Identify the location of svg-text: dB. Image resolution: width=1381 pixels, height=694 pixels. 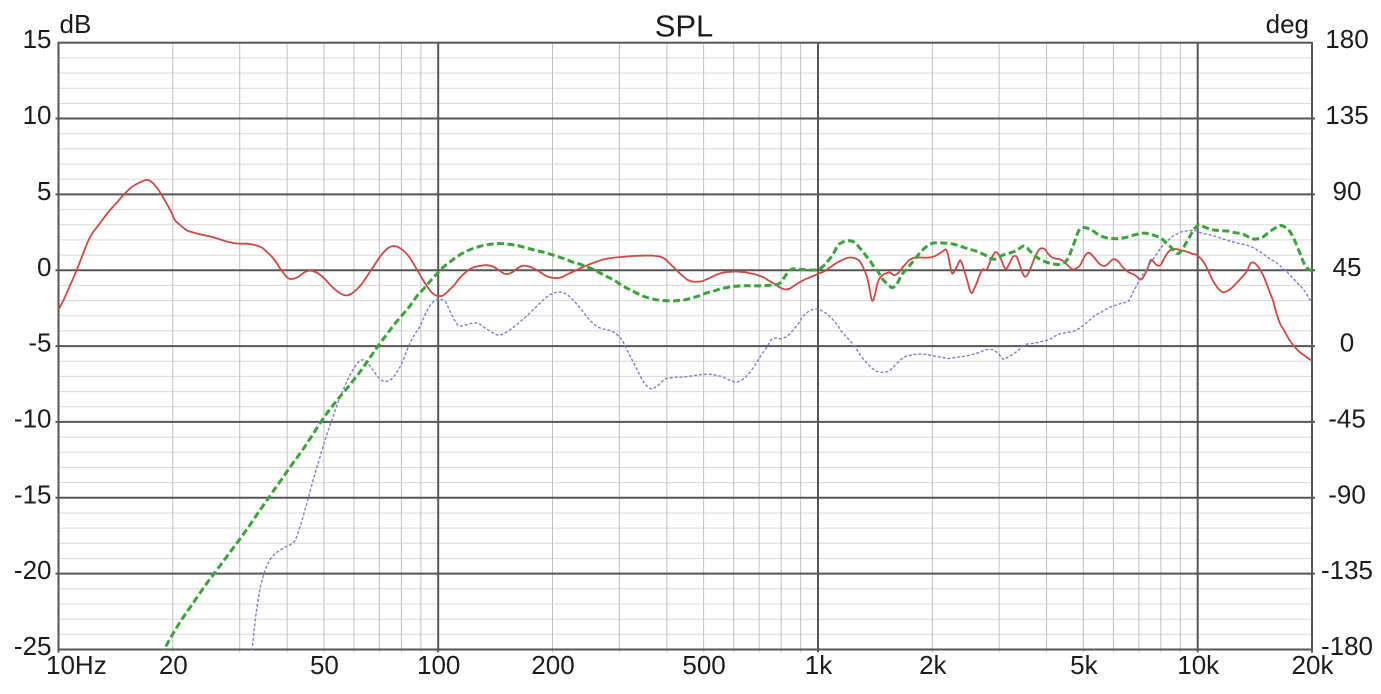
(76, 24).